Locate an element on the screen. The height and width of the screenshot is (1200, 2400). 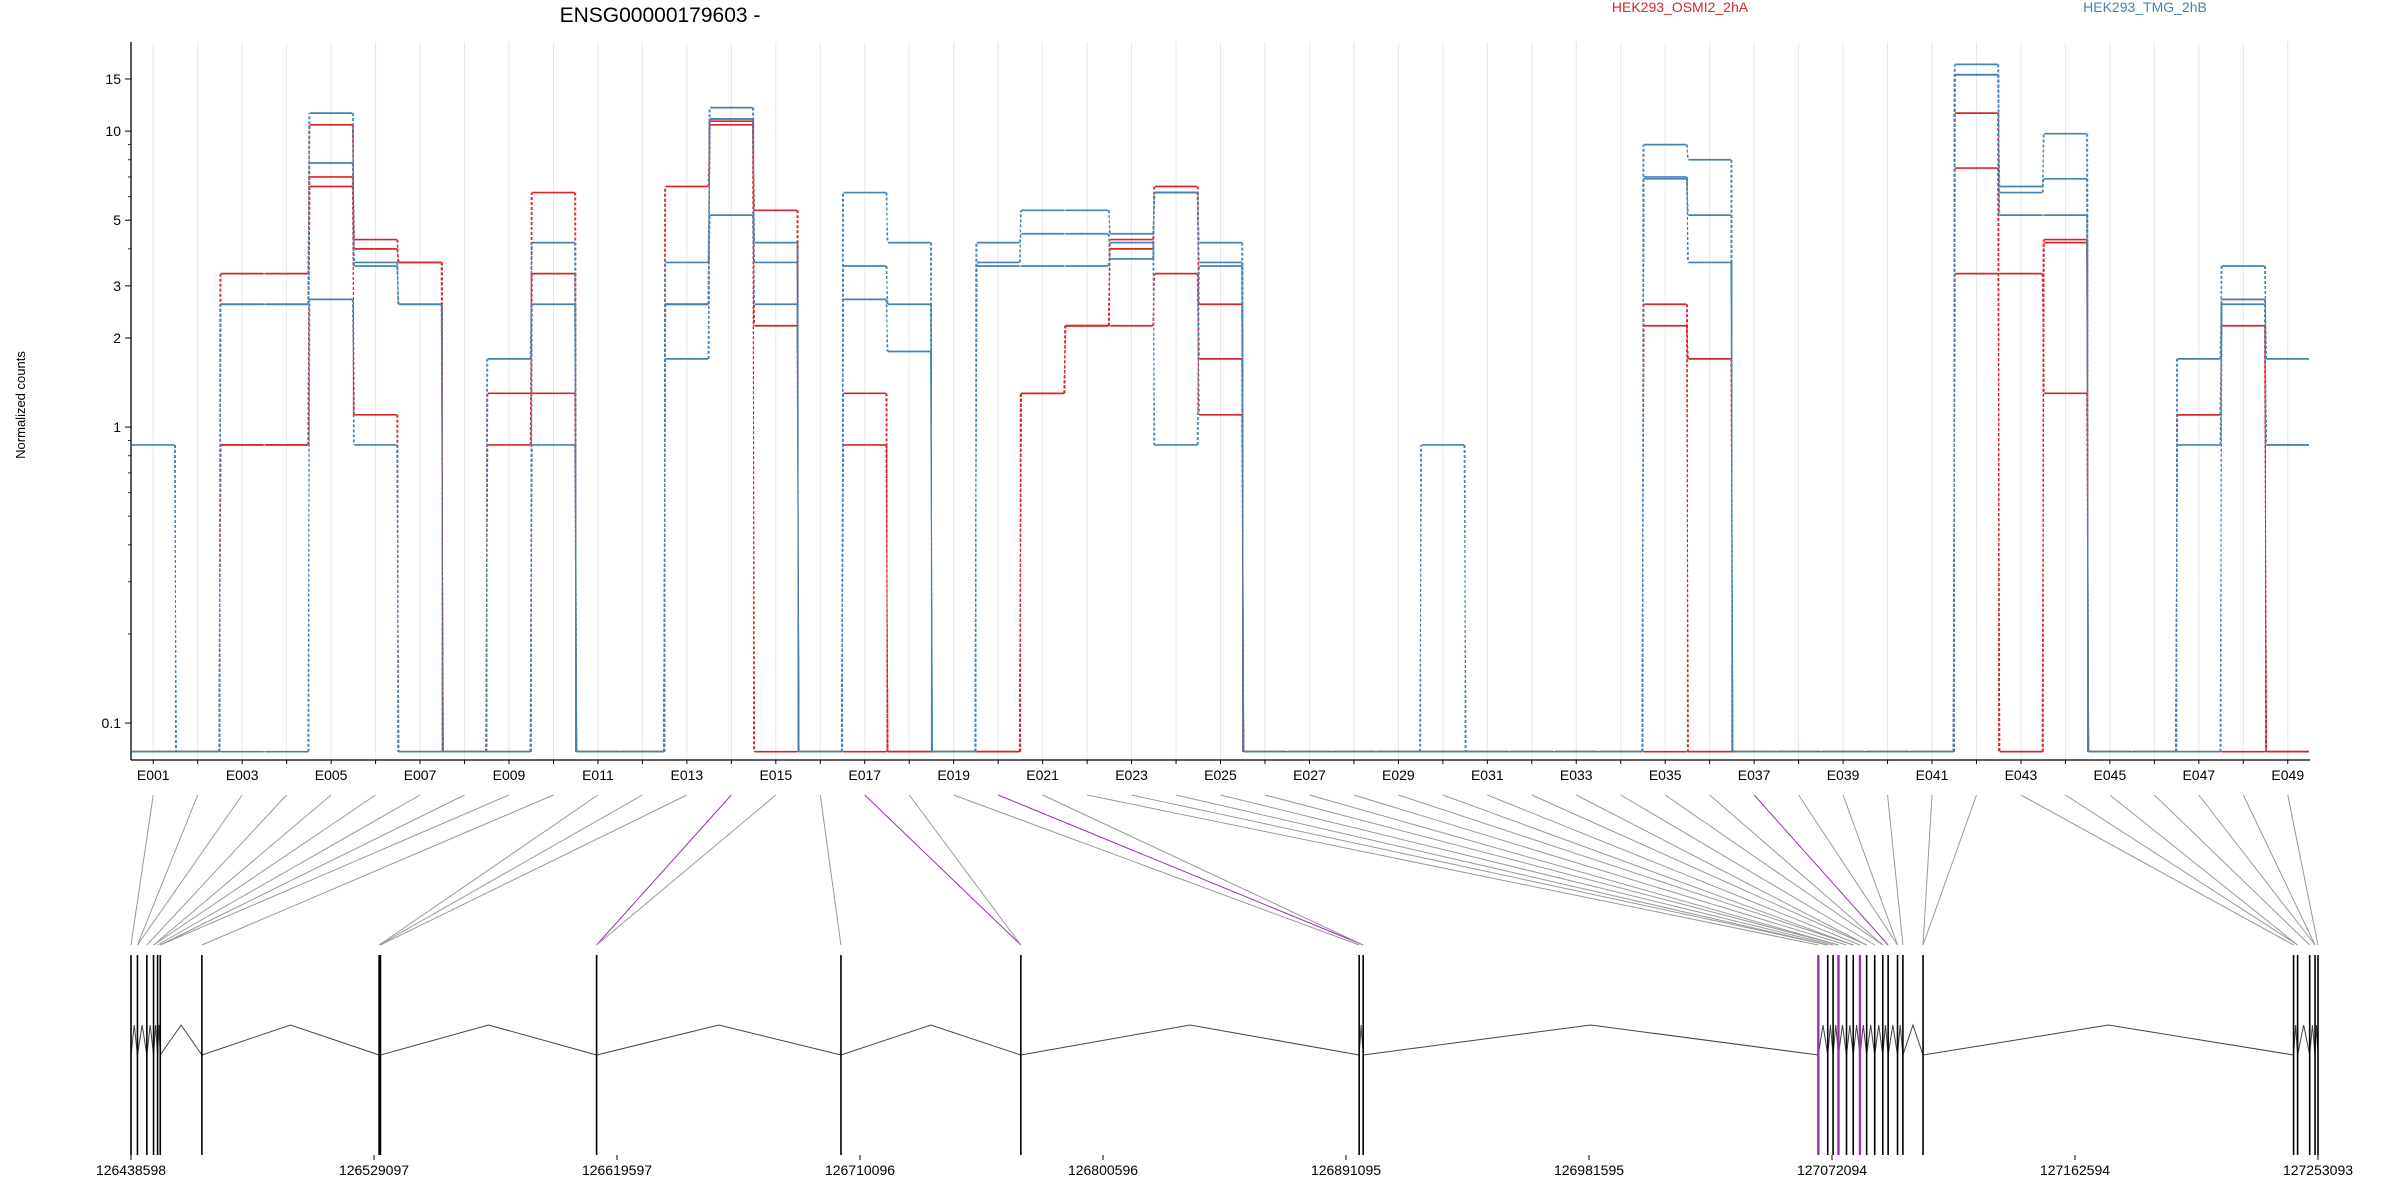
x-tick-label: E001 is located at coordinates (153, 775).